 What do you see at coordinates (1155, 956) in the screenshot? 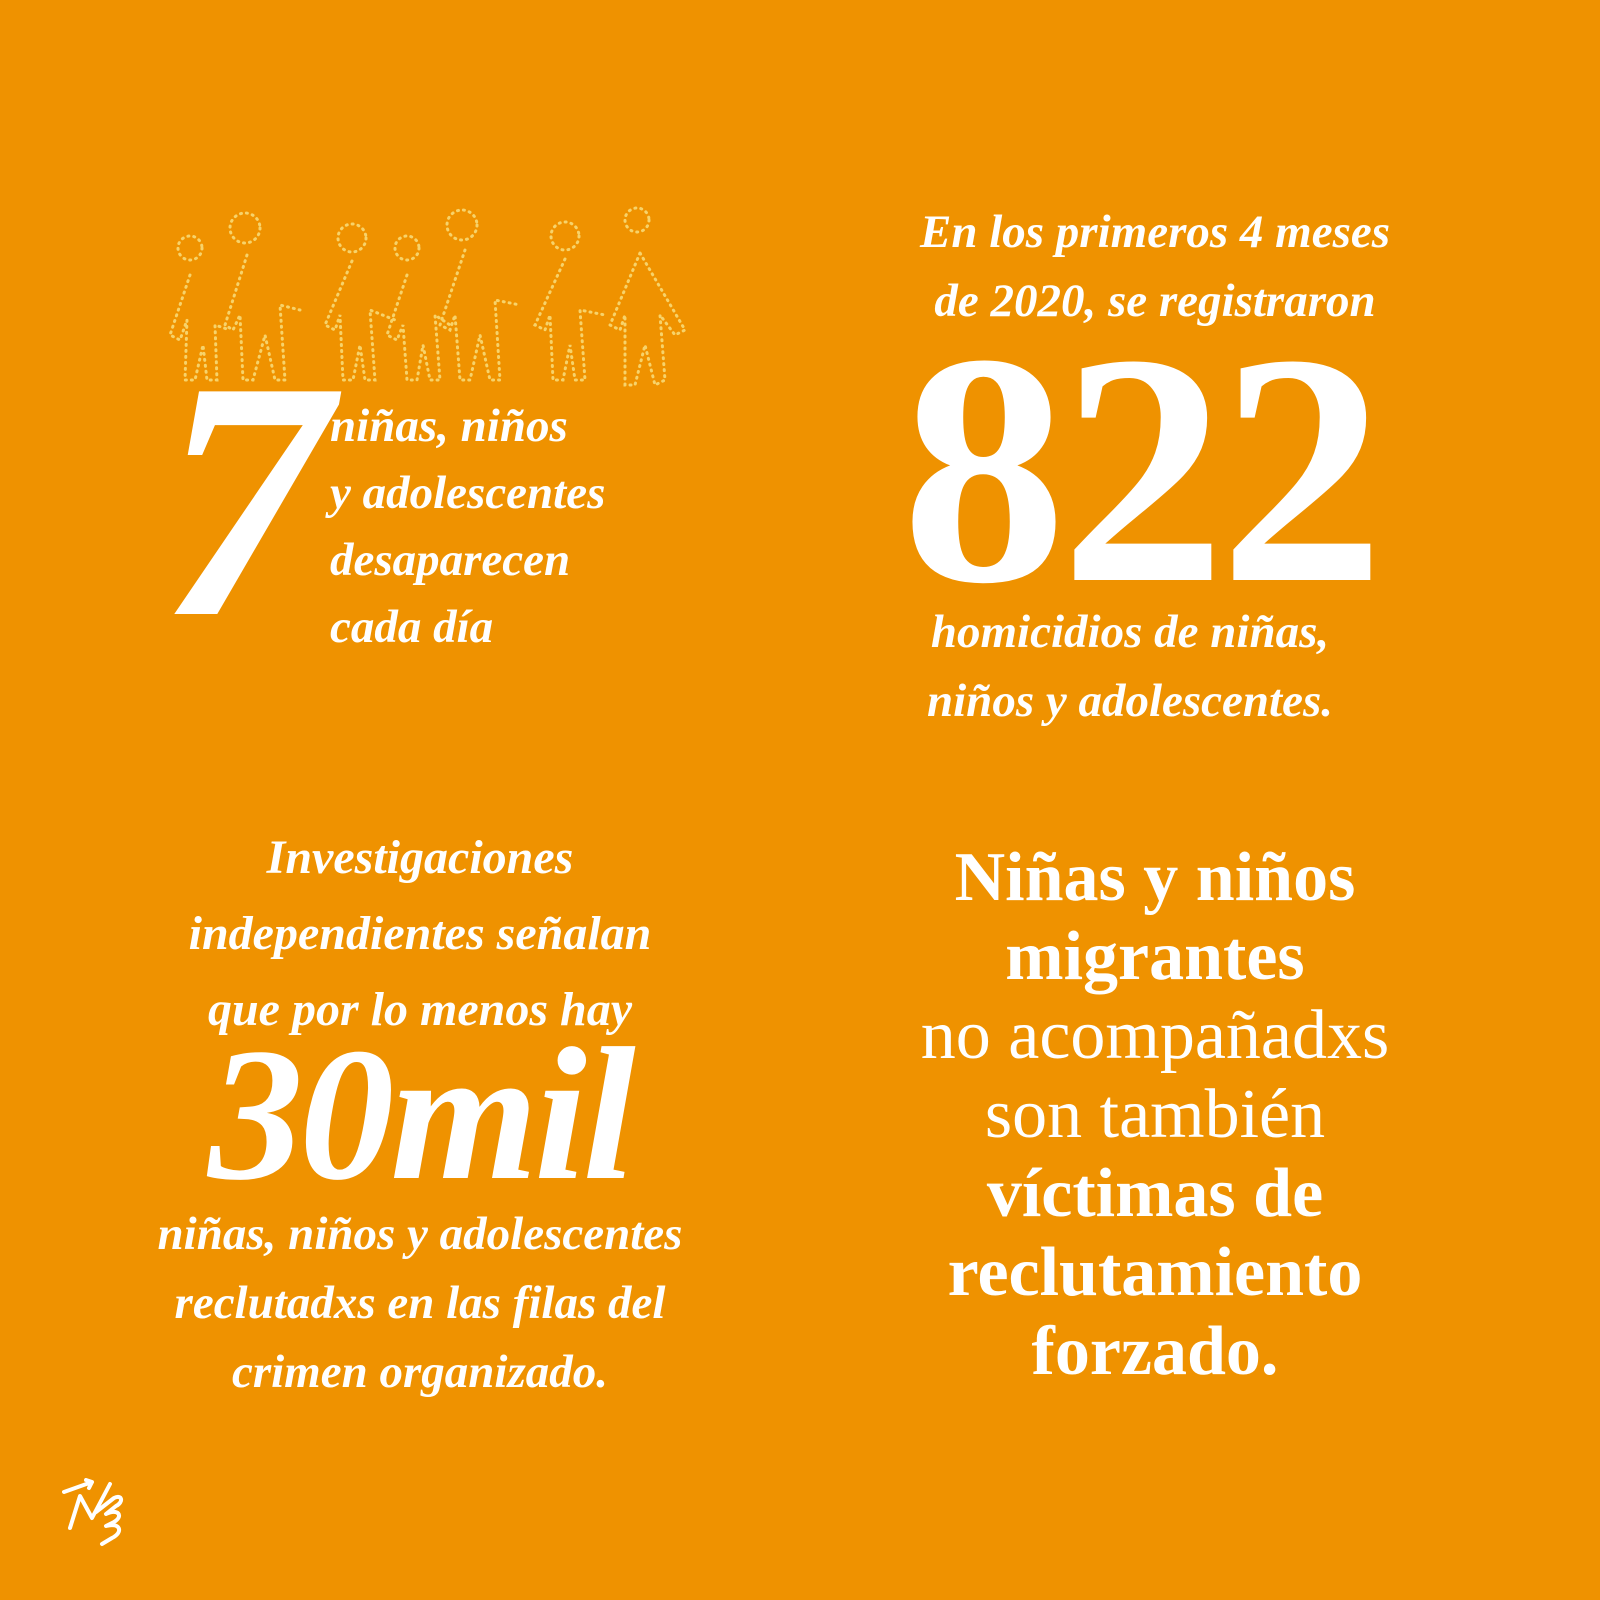
I see `statement-line: migrantes` at bounding box center [1155, 956].